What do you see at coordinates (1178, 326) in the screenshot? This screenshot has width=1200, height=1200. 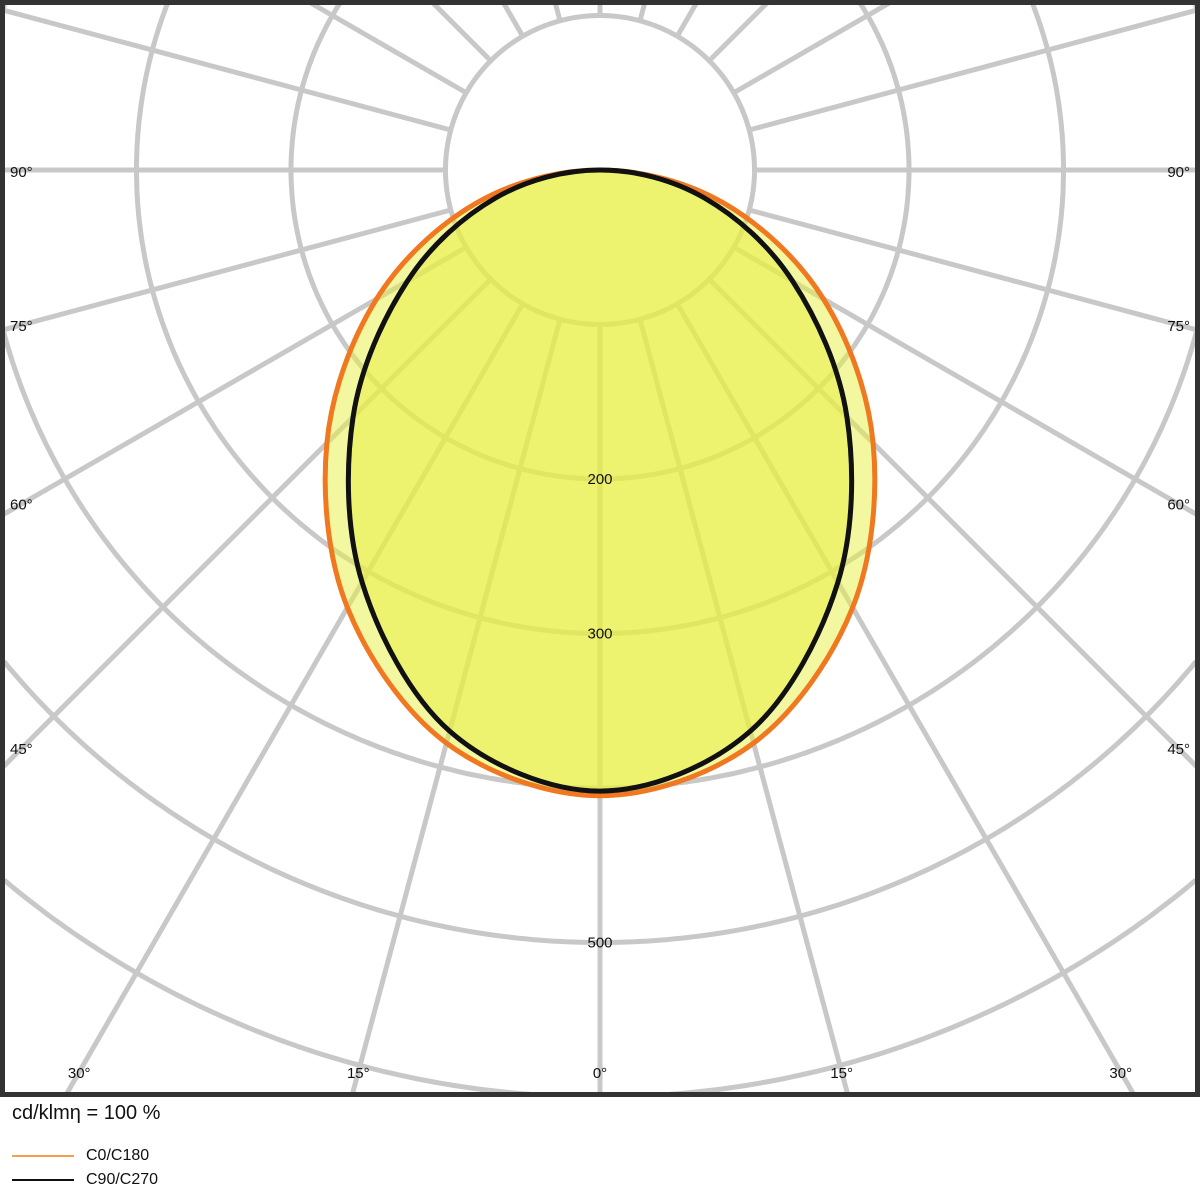 I see `angle-label-right: 75°` at bounding box center [1178, 326].